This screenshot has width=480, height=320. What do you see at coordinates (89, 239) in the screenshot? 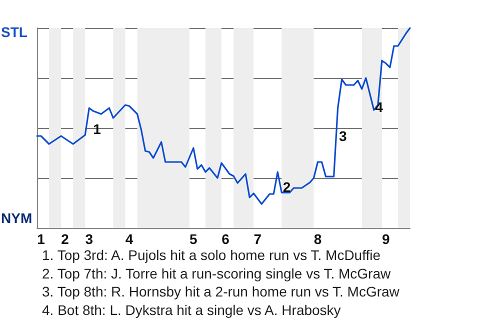
I see `x-tick-label: 3` at bounding box center [89, 239].